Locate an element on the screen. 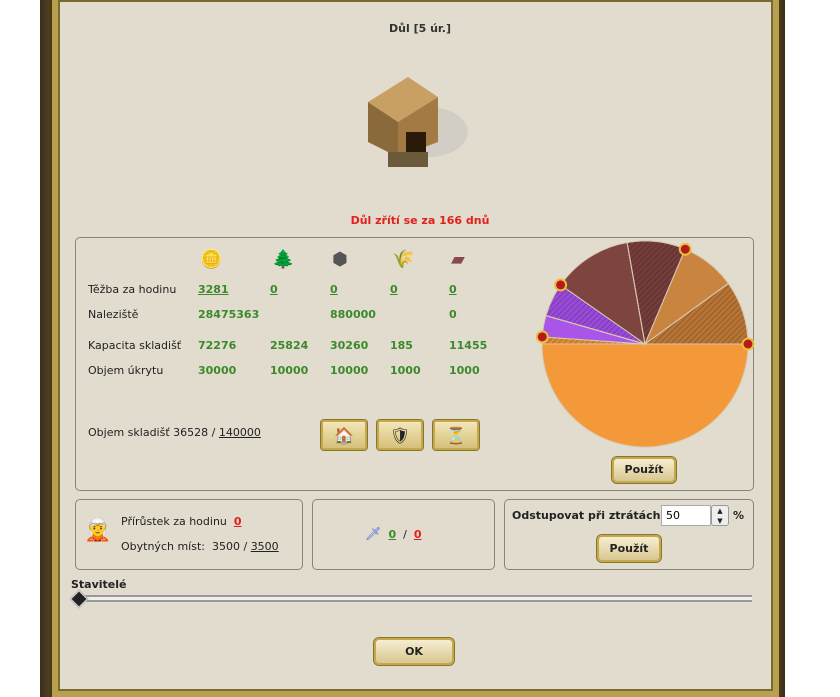  trade-button: 🏠 is located at coordinates (344, 435).